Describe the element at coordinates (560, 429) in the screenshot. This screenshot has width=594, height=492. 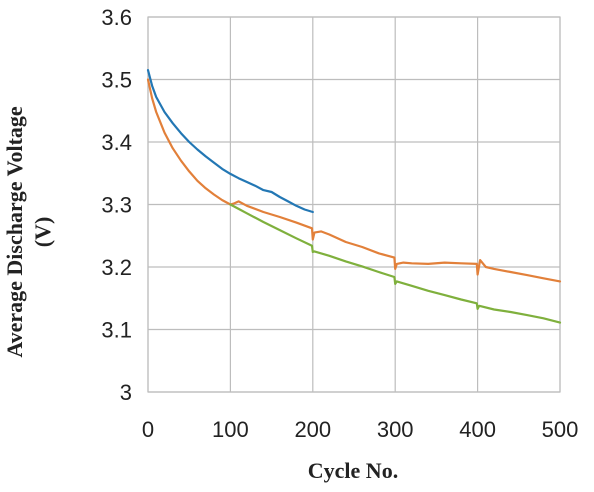
I see `x-tick-label: 500` at that location.